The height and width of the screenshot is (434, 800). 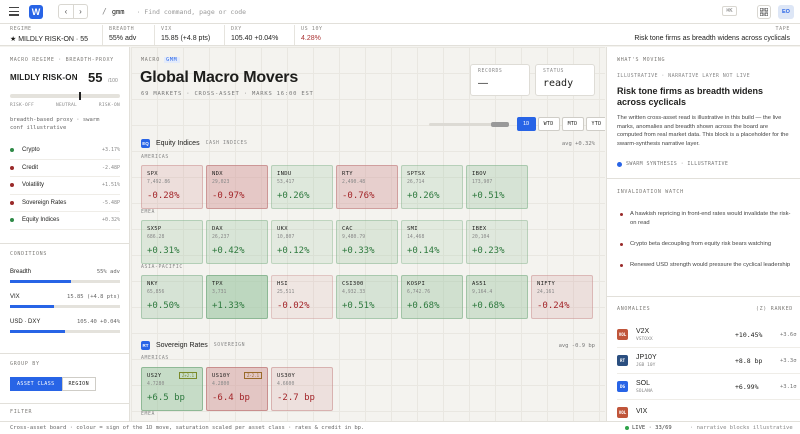 What do you see at coordinates (500, 124) in the screenshot?
I see `slider-handle` at bounding box center [500, 124].